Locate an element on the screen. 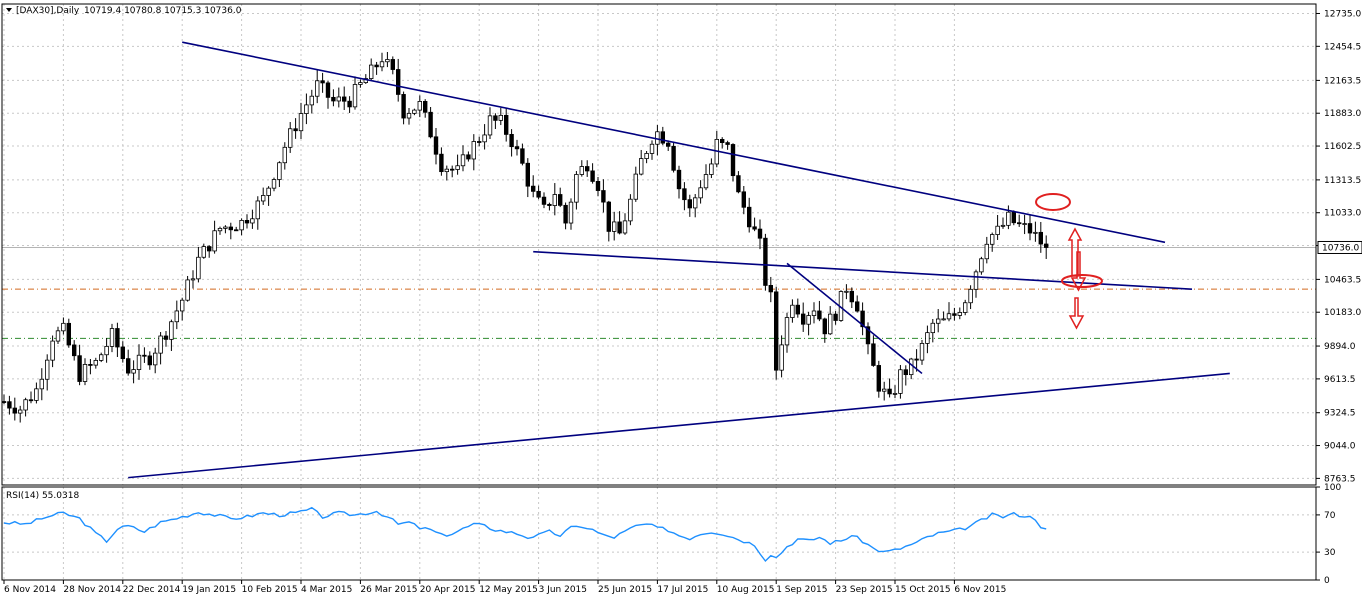 Image resolution: width=1362 pixels, height=597 pixels. time-tick-label: 15 Oct 2015 is located at coordinates (923, 590).